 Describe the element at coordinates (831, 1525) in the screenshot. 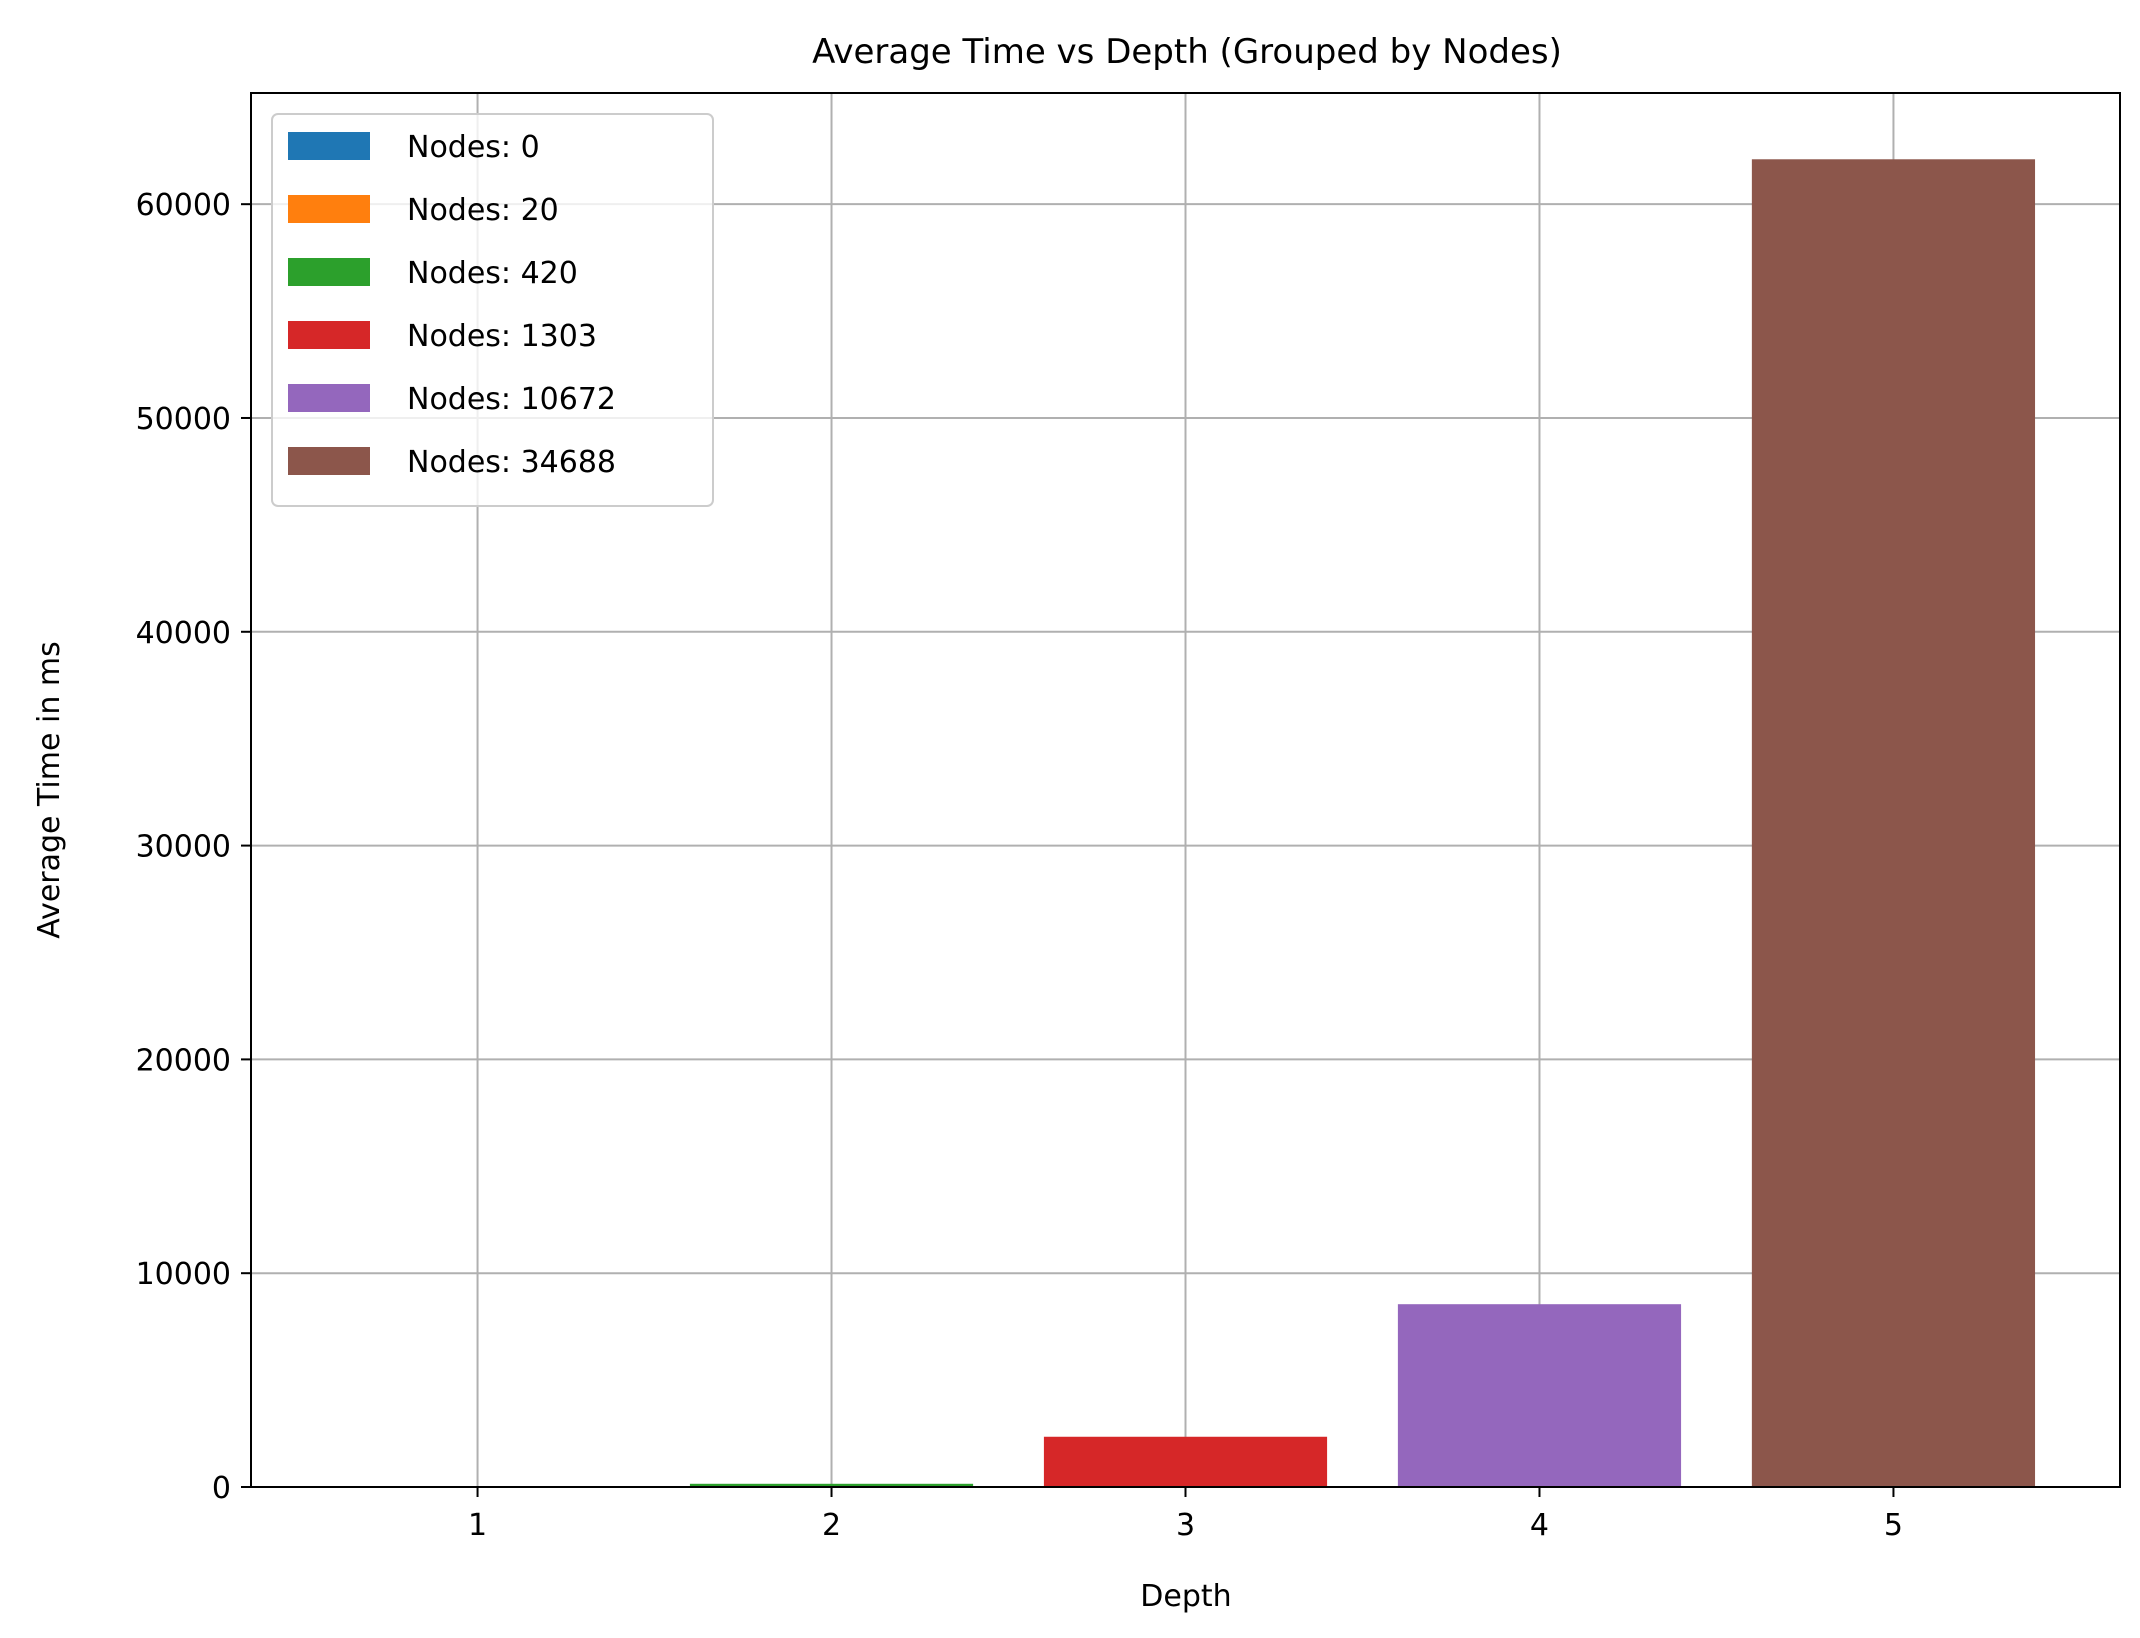

I see `x-tick-label: 2` at that location.